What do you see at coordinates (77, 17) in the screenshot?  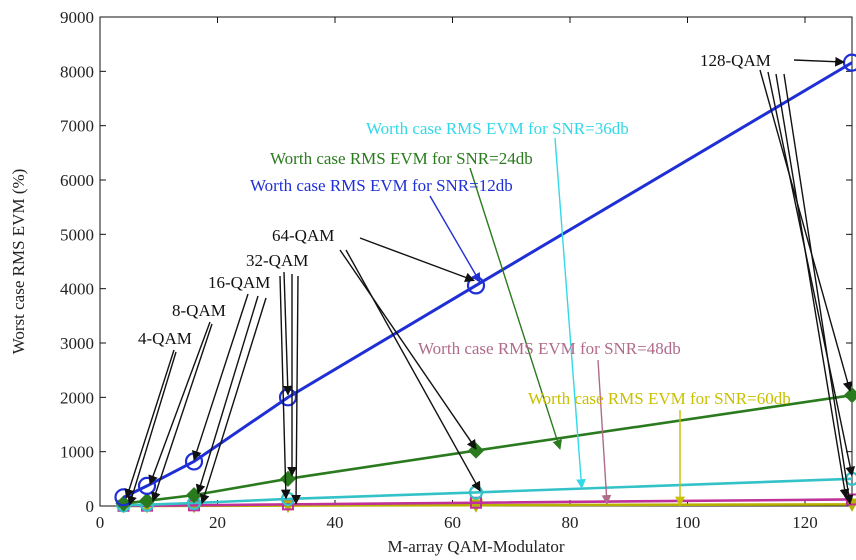 I see `y-tick-label: 9000` at bounding box center [77, 17].